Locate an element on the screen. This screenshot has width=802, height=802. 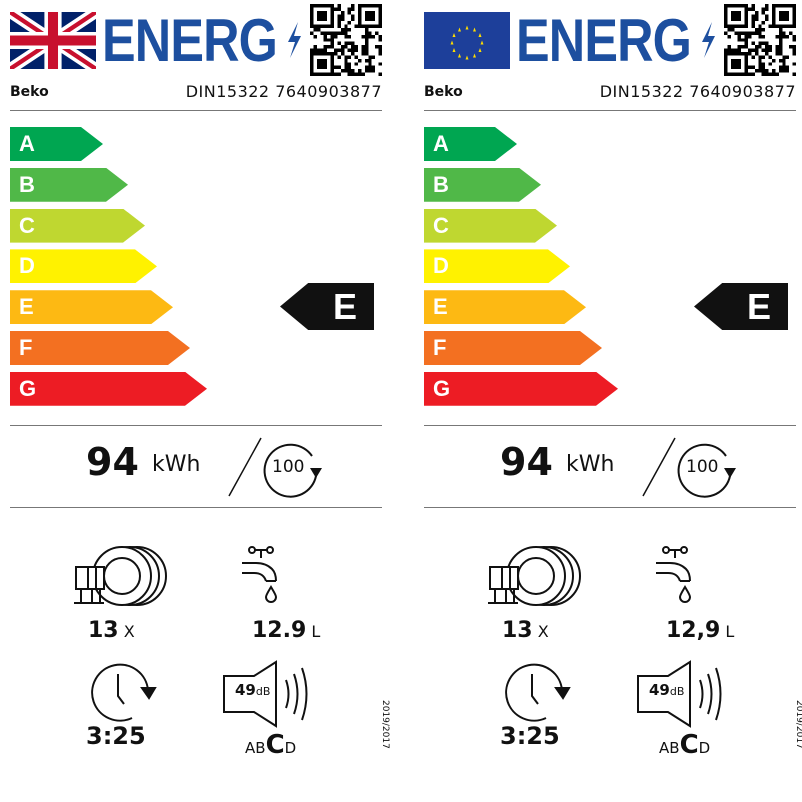
water-value: 12.9 is located at coordinates (279, 630).